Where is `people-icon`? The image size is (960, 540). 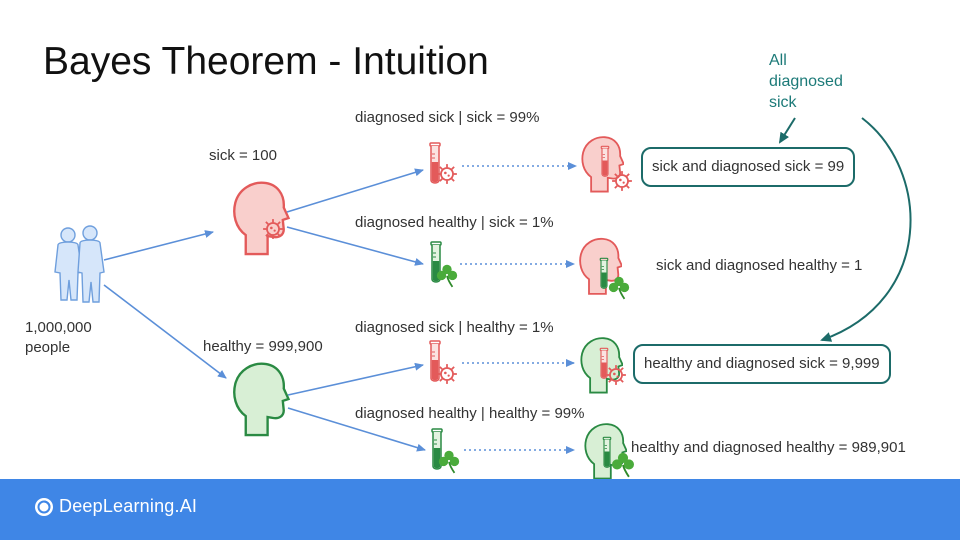
people-icon is located at coordinates (79, 264).